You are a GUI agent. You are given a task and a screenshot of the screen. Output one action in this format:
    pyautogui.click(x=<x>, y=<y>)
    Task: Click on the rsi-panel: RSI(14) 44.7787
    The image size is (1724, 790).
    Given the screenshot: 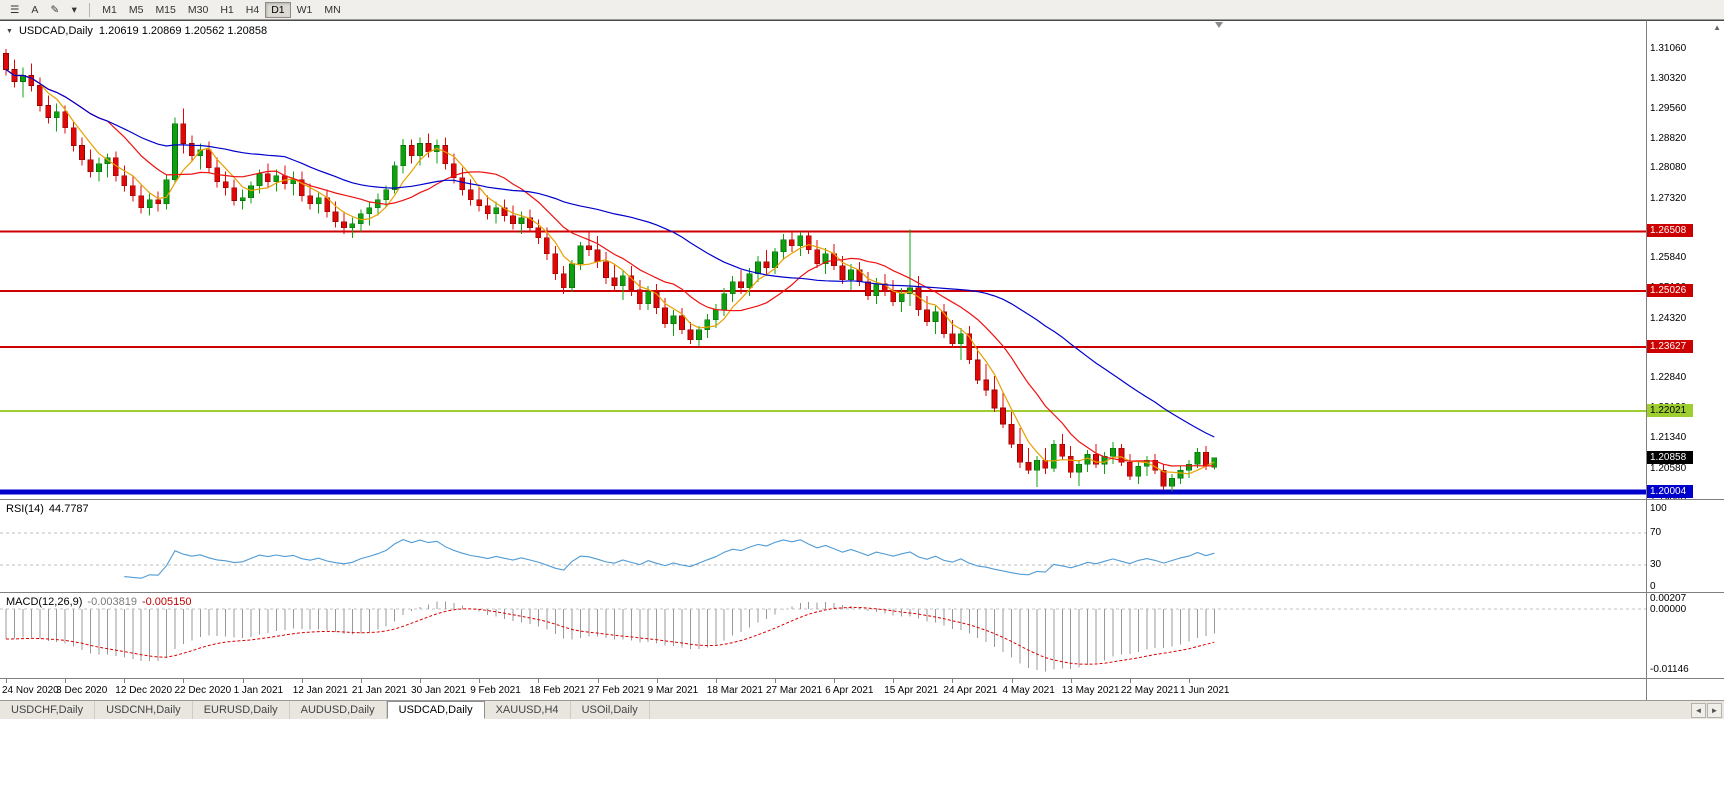 What is the action you would take?
    pyautogui.click(x=823, y=545)
    